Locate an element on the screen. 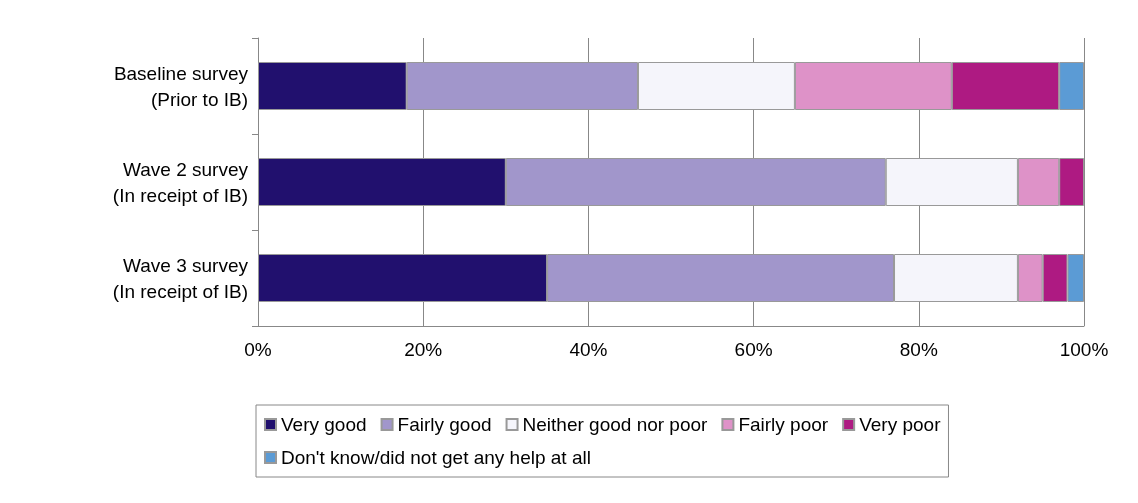 The width and height of the screenshot is (1138, 503). legend-label: Neither good nor poor is located at coordinates (615, 424).